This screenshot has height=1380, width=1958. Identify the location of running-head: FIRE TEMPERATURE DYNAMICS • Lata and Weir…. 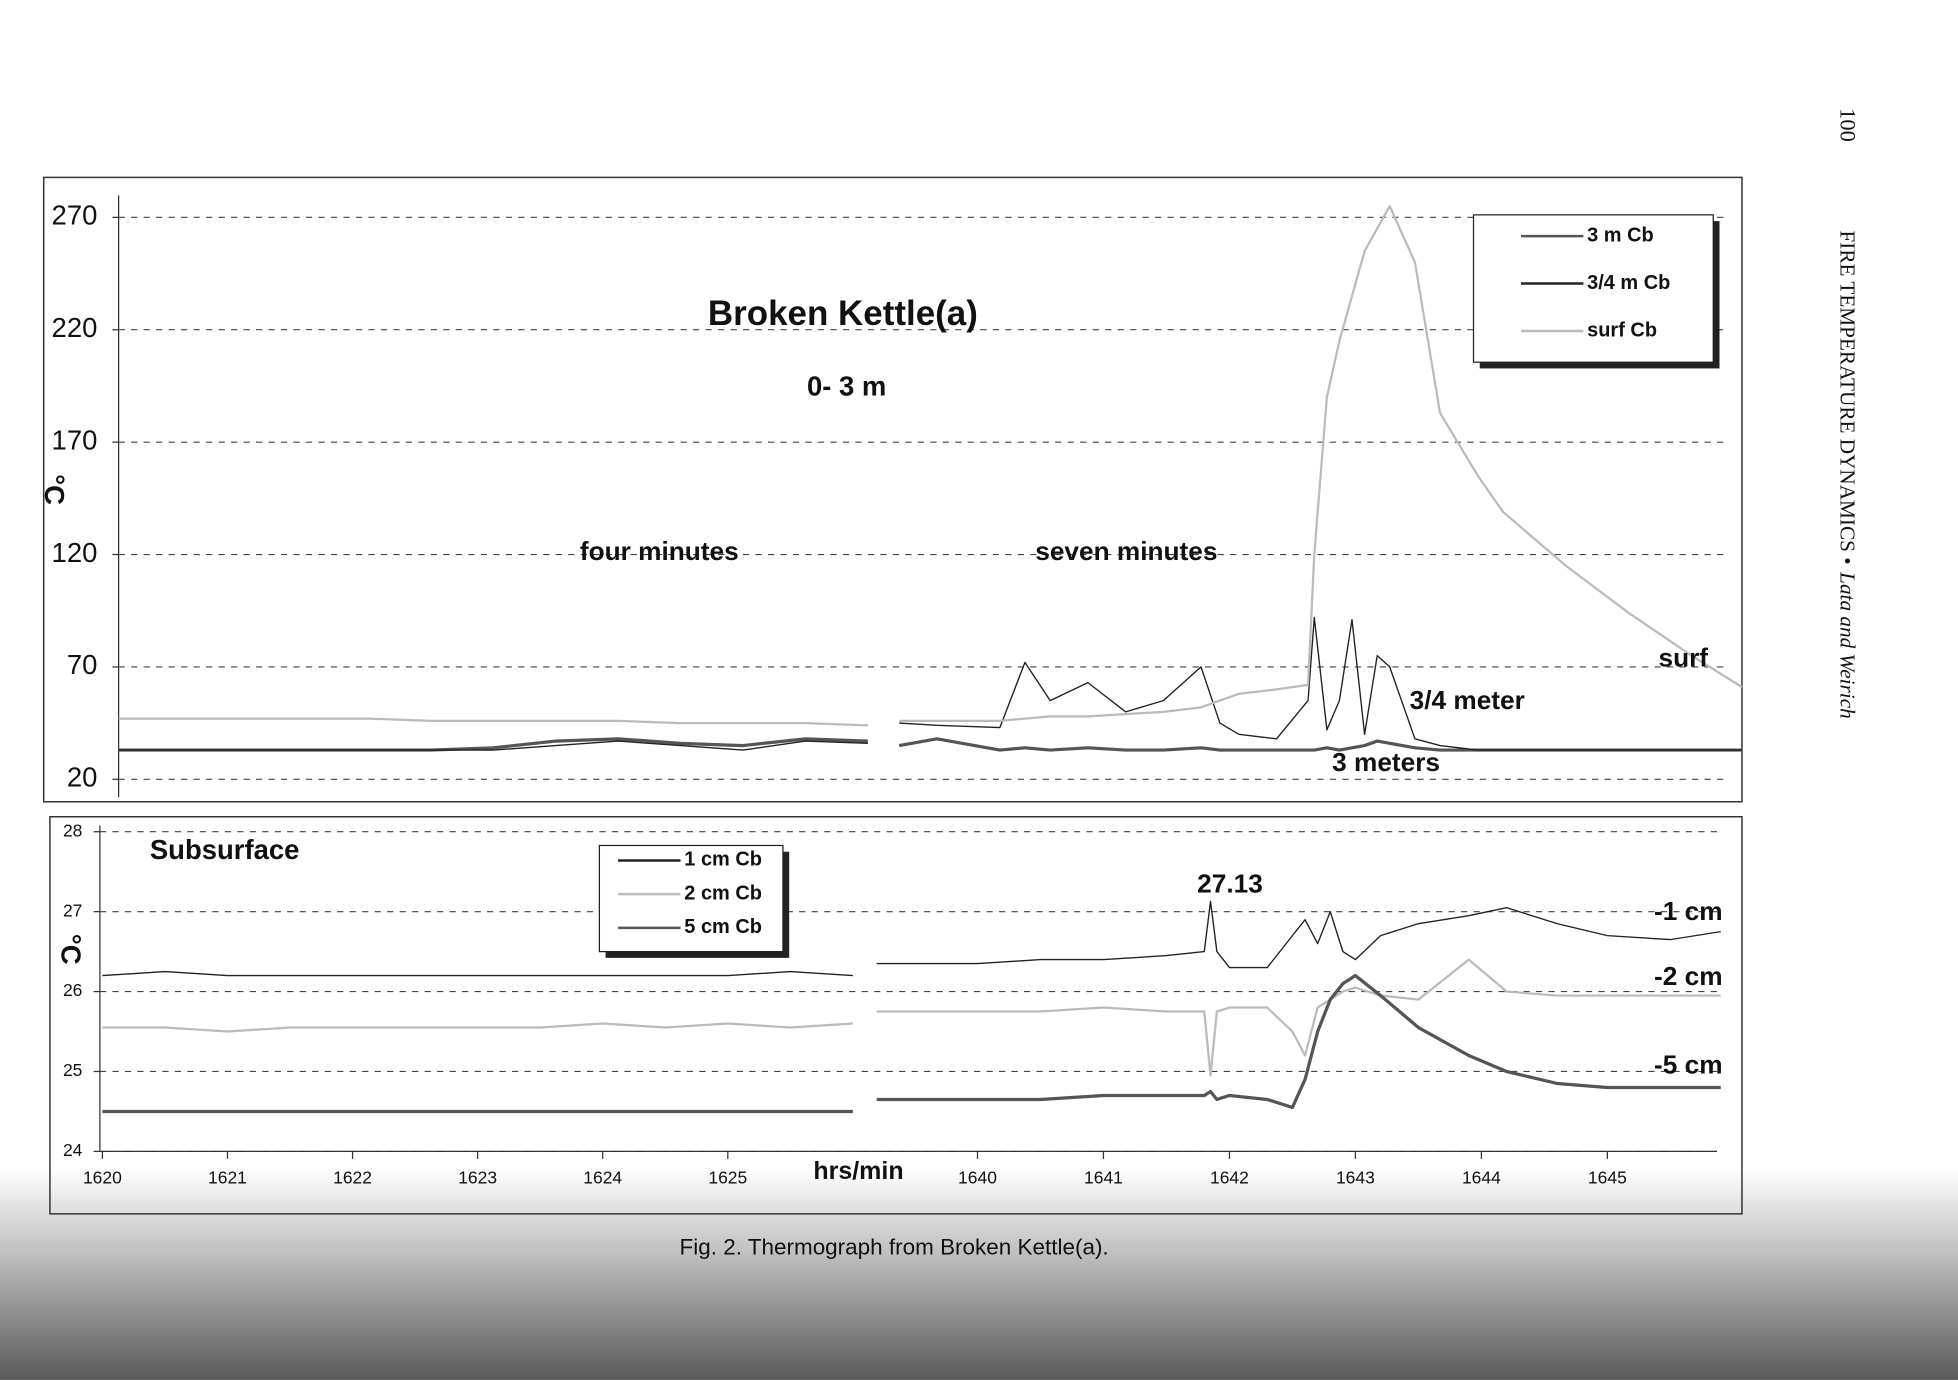
(1848, 474).